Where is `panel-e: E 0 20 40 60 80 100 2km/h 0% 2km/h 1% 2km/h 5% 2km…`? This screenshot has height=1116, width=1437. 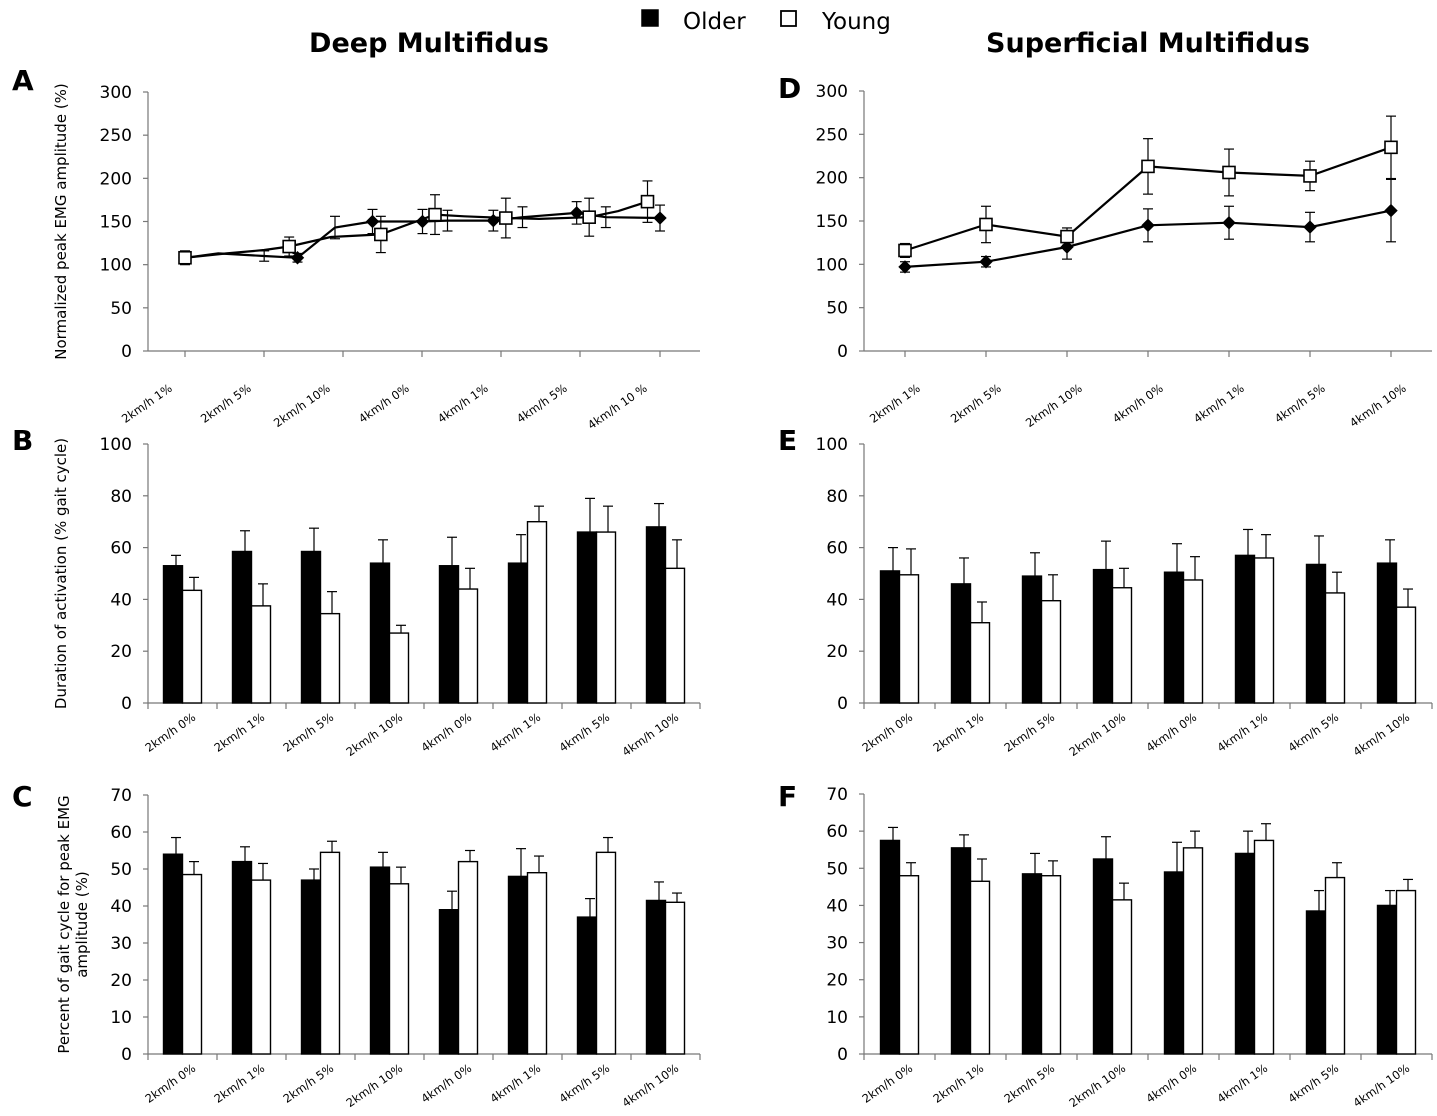
panel-e: E 0 20 40 60 80 100 2km/h 0% 2km/h 1% 2km/h 5% 2km… is located at coordinates (1105, 591).